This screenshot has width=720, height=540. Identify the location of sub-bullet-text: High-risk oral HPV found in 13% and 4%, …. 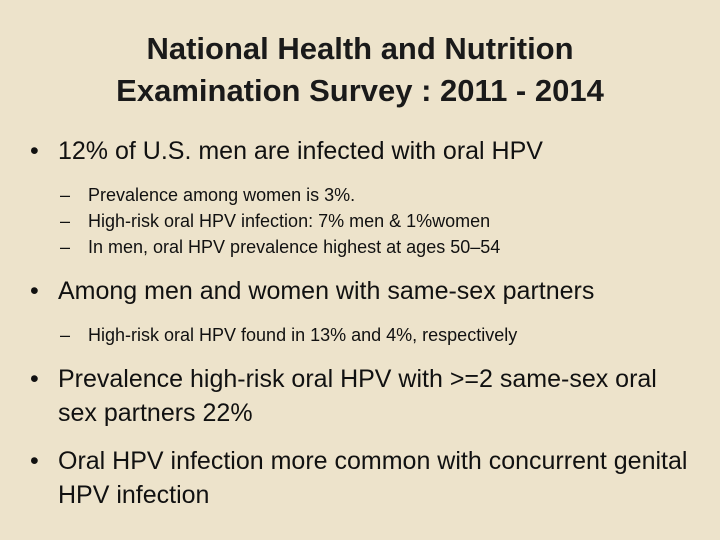
(303, 335).